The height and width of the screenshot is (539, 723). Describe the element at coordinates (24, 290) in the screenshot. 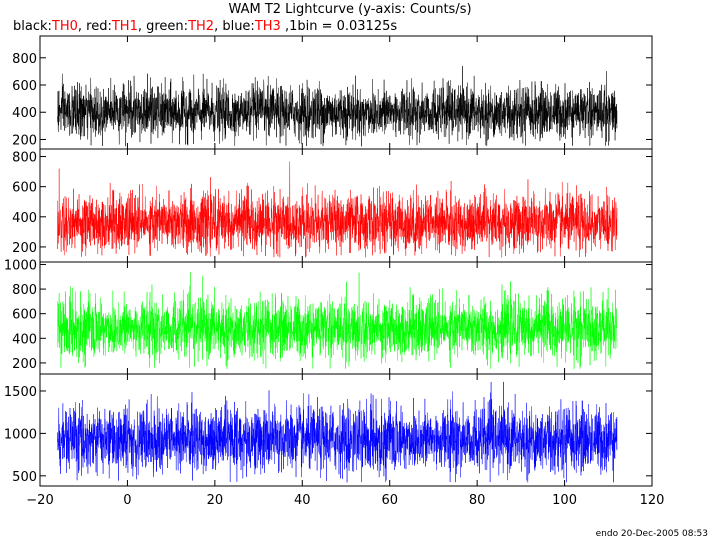

I see `y-tick-label-th2-800: 800` at that location.